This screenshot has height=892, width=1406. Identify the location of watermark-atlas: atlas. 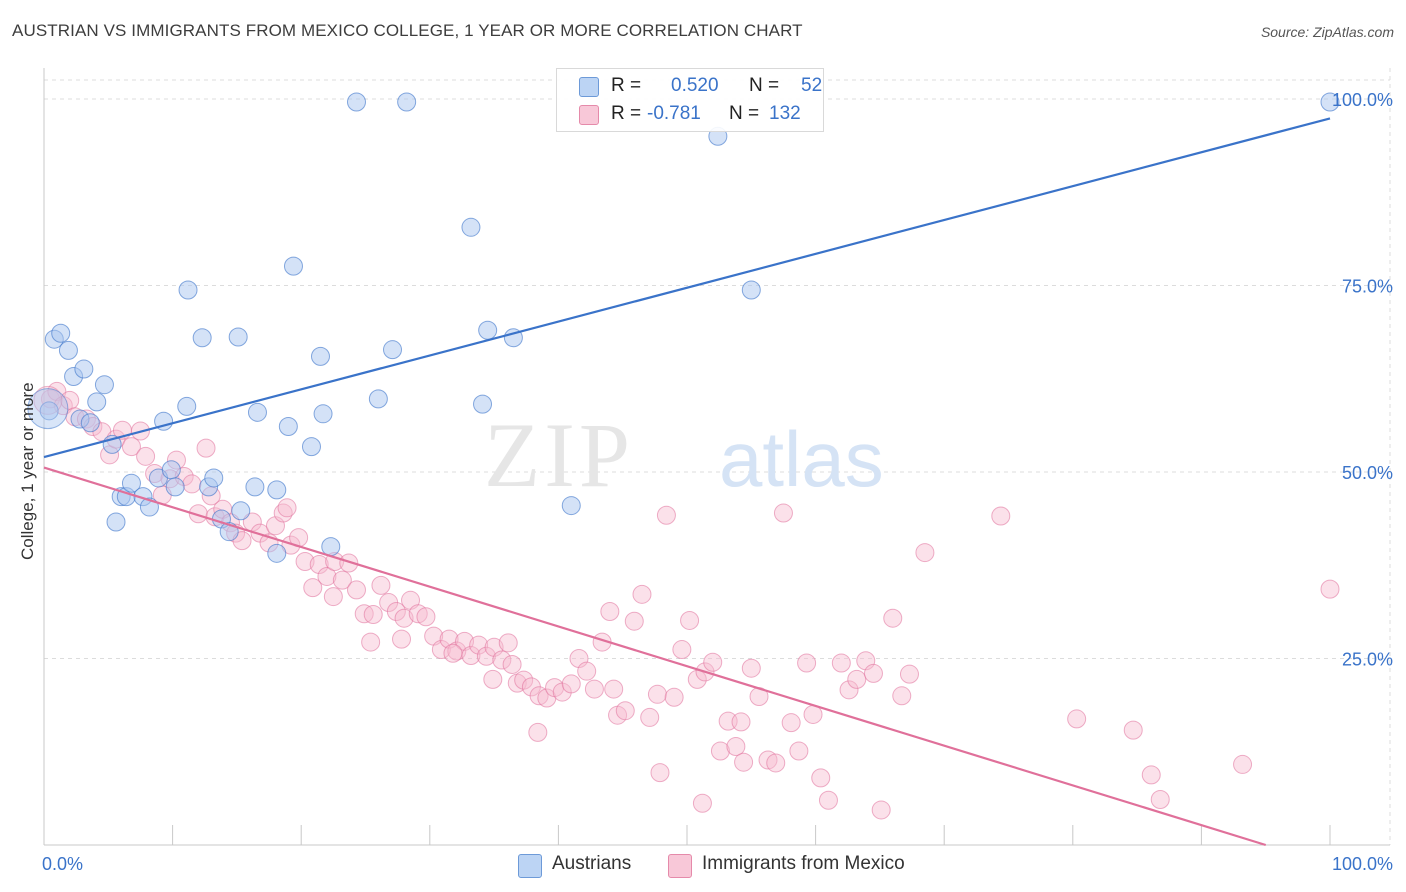
(801, 459).